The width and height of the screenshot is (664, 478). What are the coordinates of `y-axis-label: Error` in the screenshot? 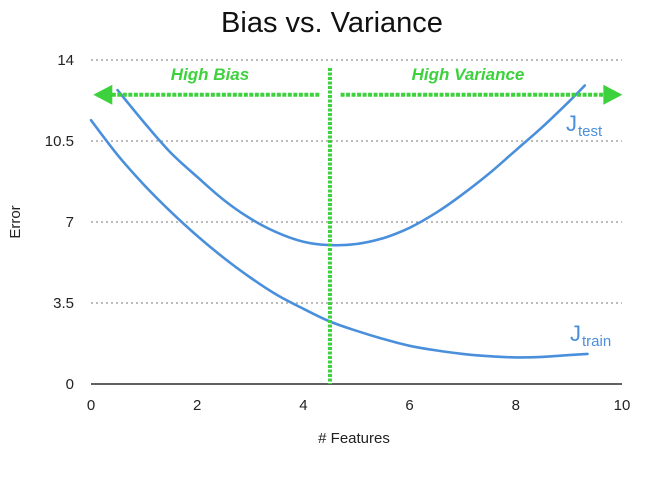 It's located at (15, 221).